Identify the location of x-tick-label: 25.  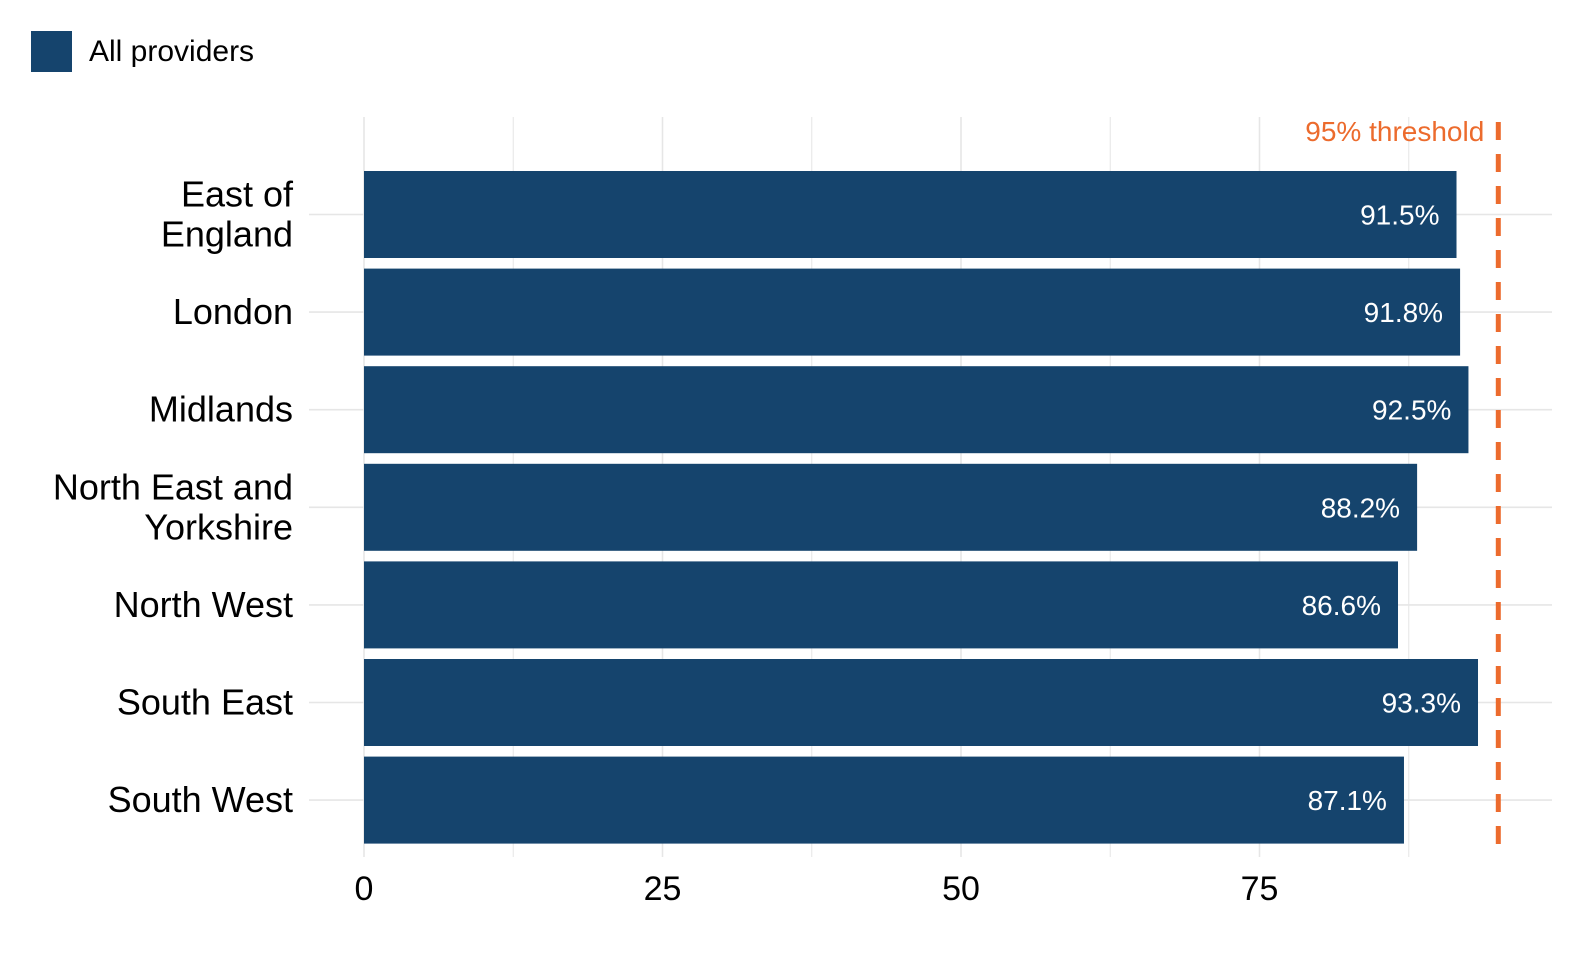
(663, 889).